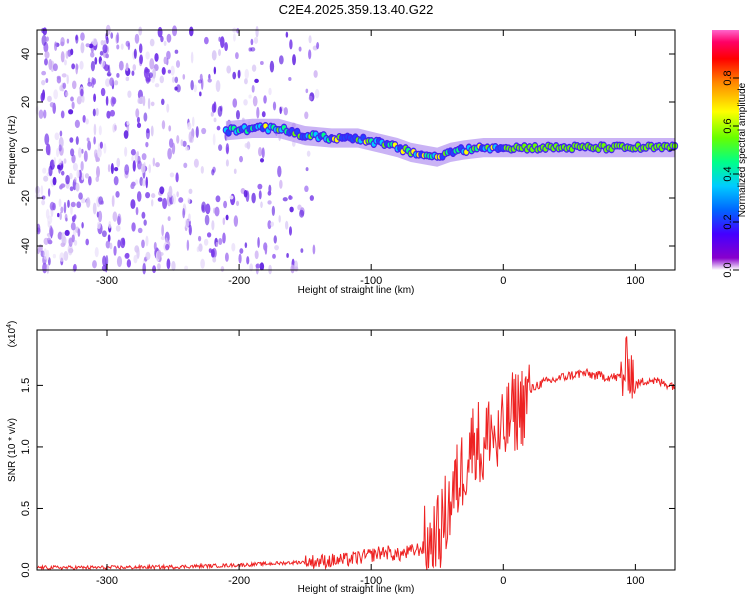  Describe the element at coordinates (12, 450) in the screenshot. I see `snr-y-label: SNR (10 * v/v)` at that location.